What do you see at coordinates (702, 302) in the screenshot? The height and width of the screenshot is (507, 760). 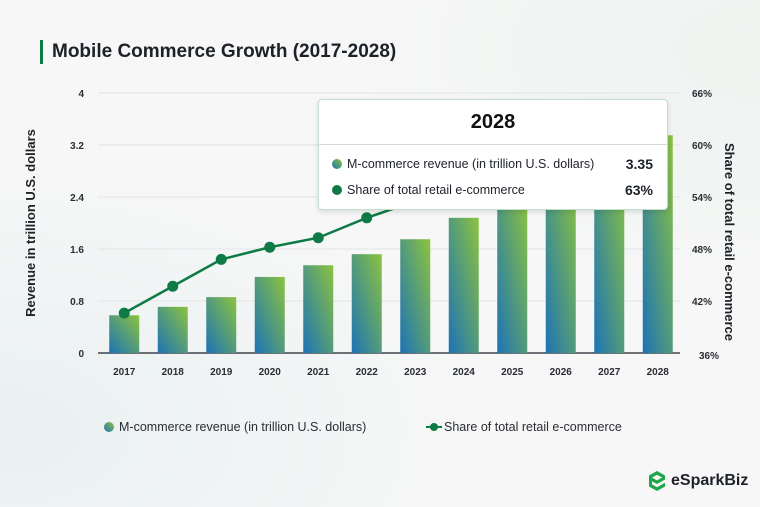 I see `y-tick-label-right: 42%` at bounding box center [702, 302].